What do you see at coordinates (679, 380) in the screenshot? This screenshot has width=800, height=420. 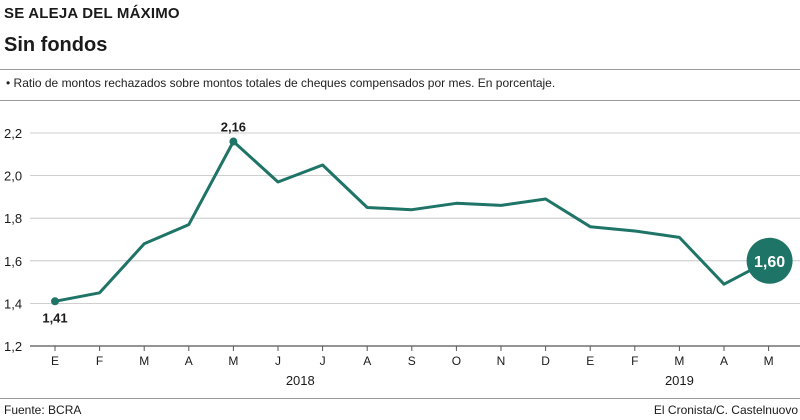 I see `year-label: 2019` at bounding box center [679, 380].